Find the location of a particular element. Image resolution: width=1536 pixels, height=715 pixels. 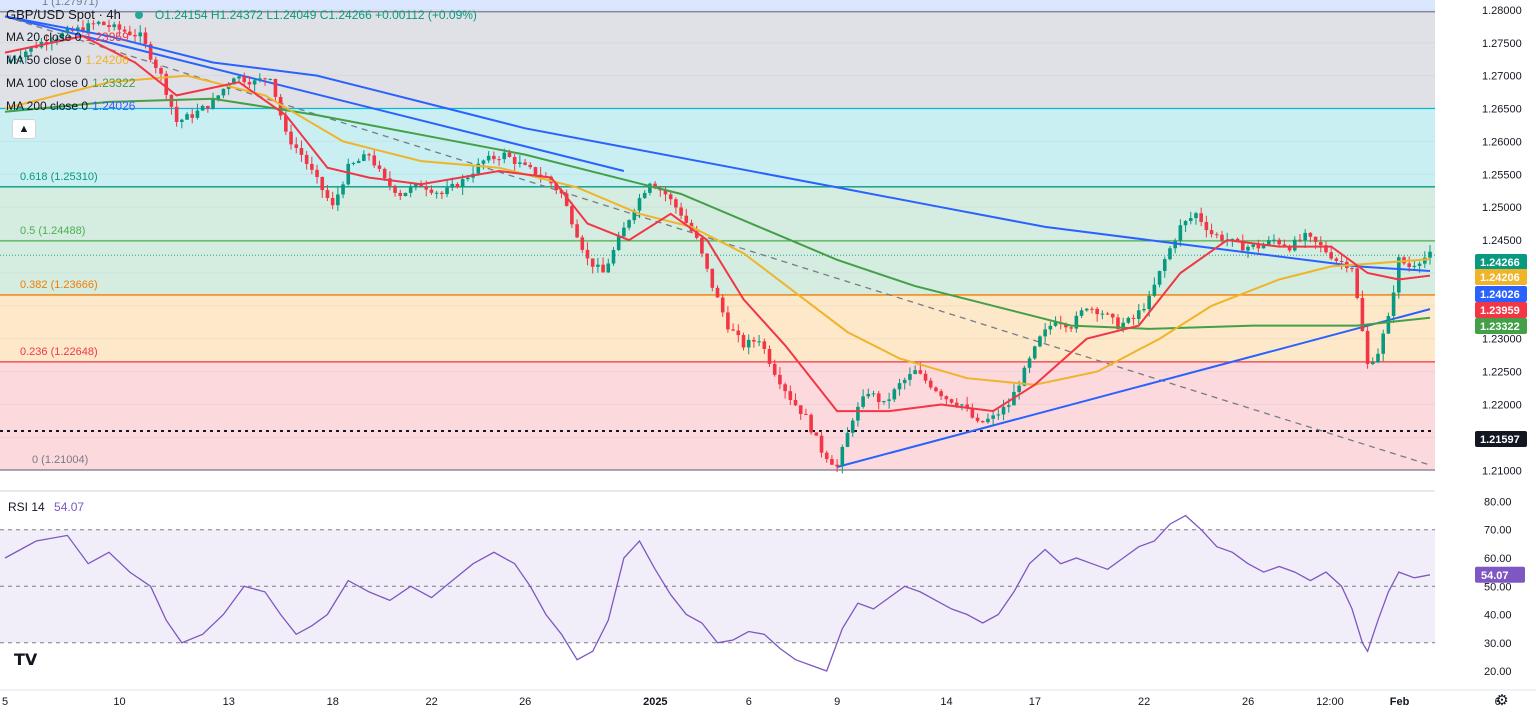

chevron-up-icon: ▲ is located at coordinates (24, 129).